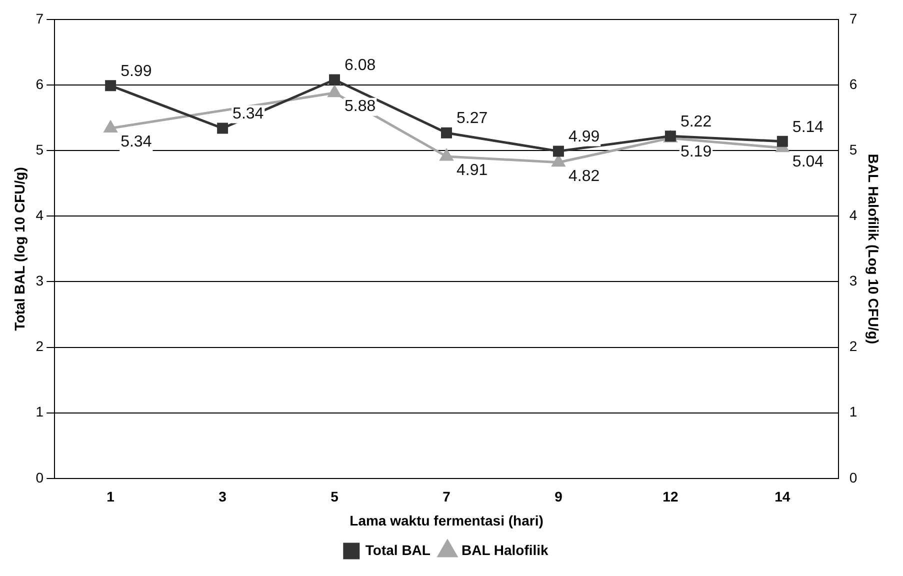  I want to click on x-tick-label: 5, so click(334, 496).